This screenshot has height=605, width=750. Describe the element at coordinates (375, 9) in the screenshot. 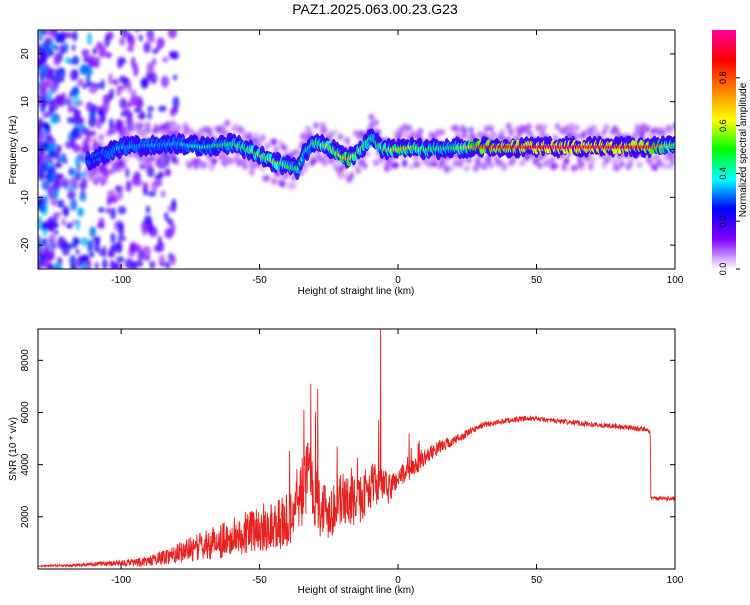

I see `figure-title: PAZ1.2025.063.00.23.G23` at that location.